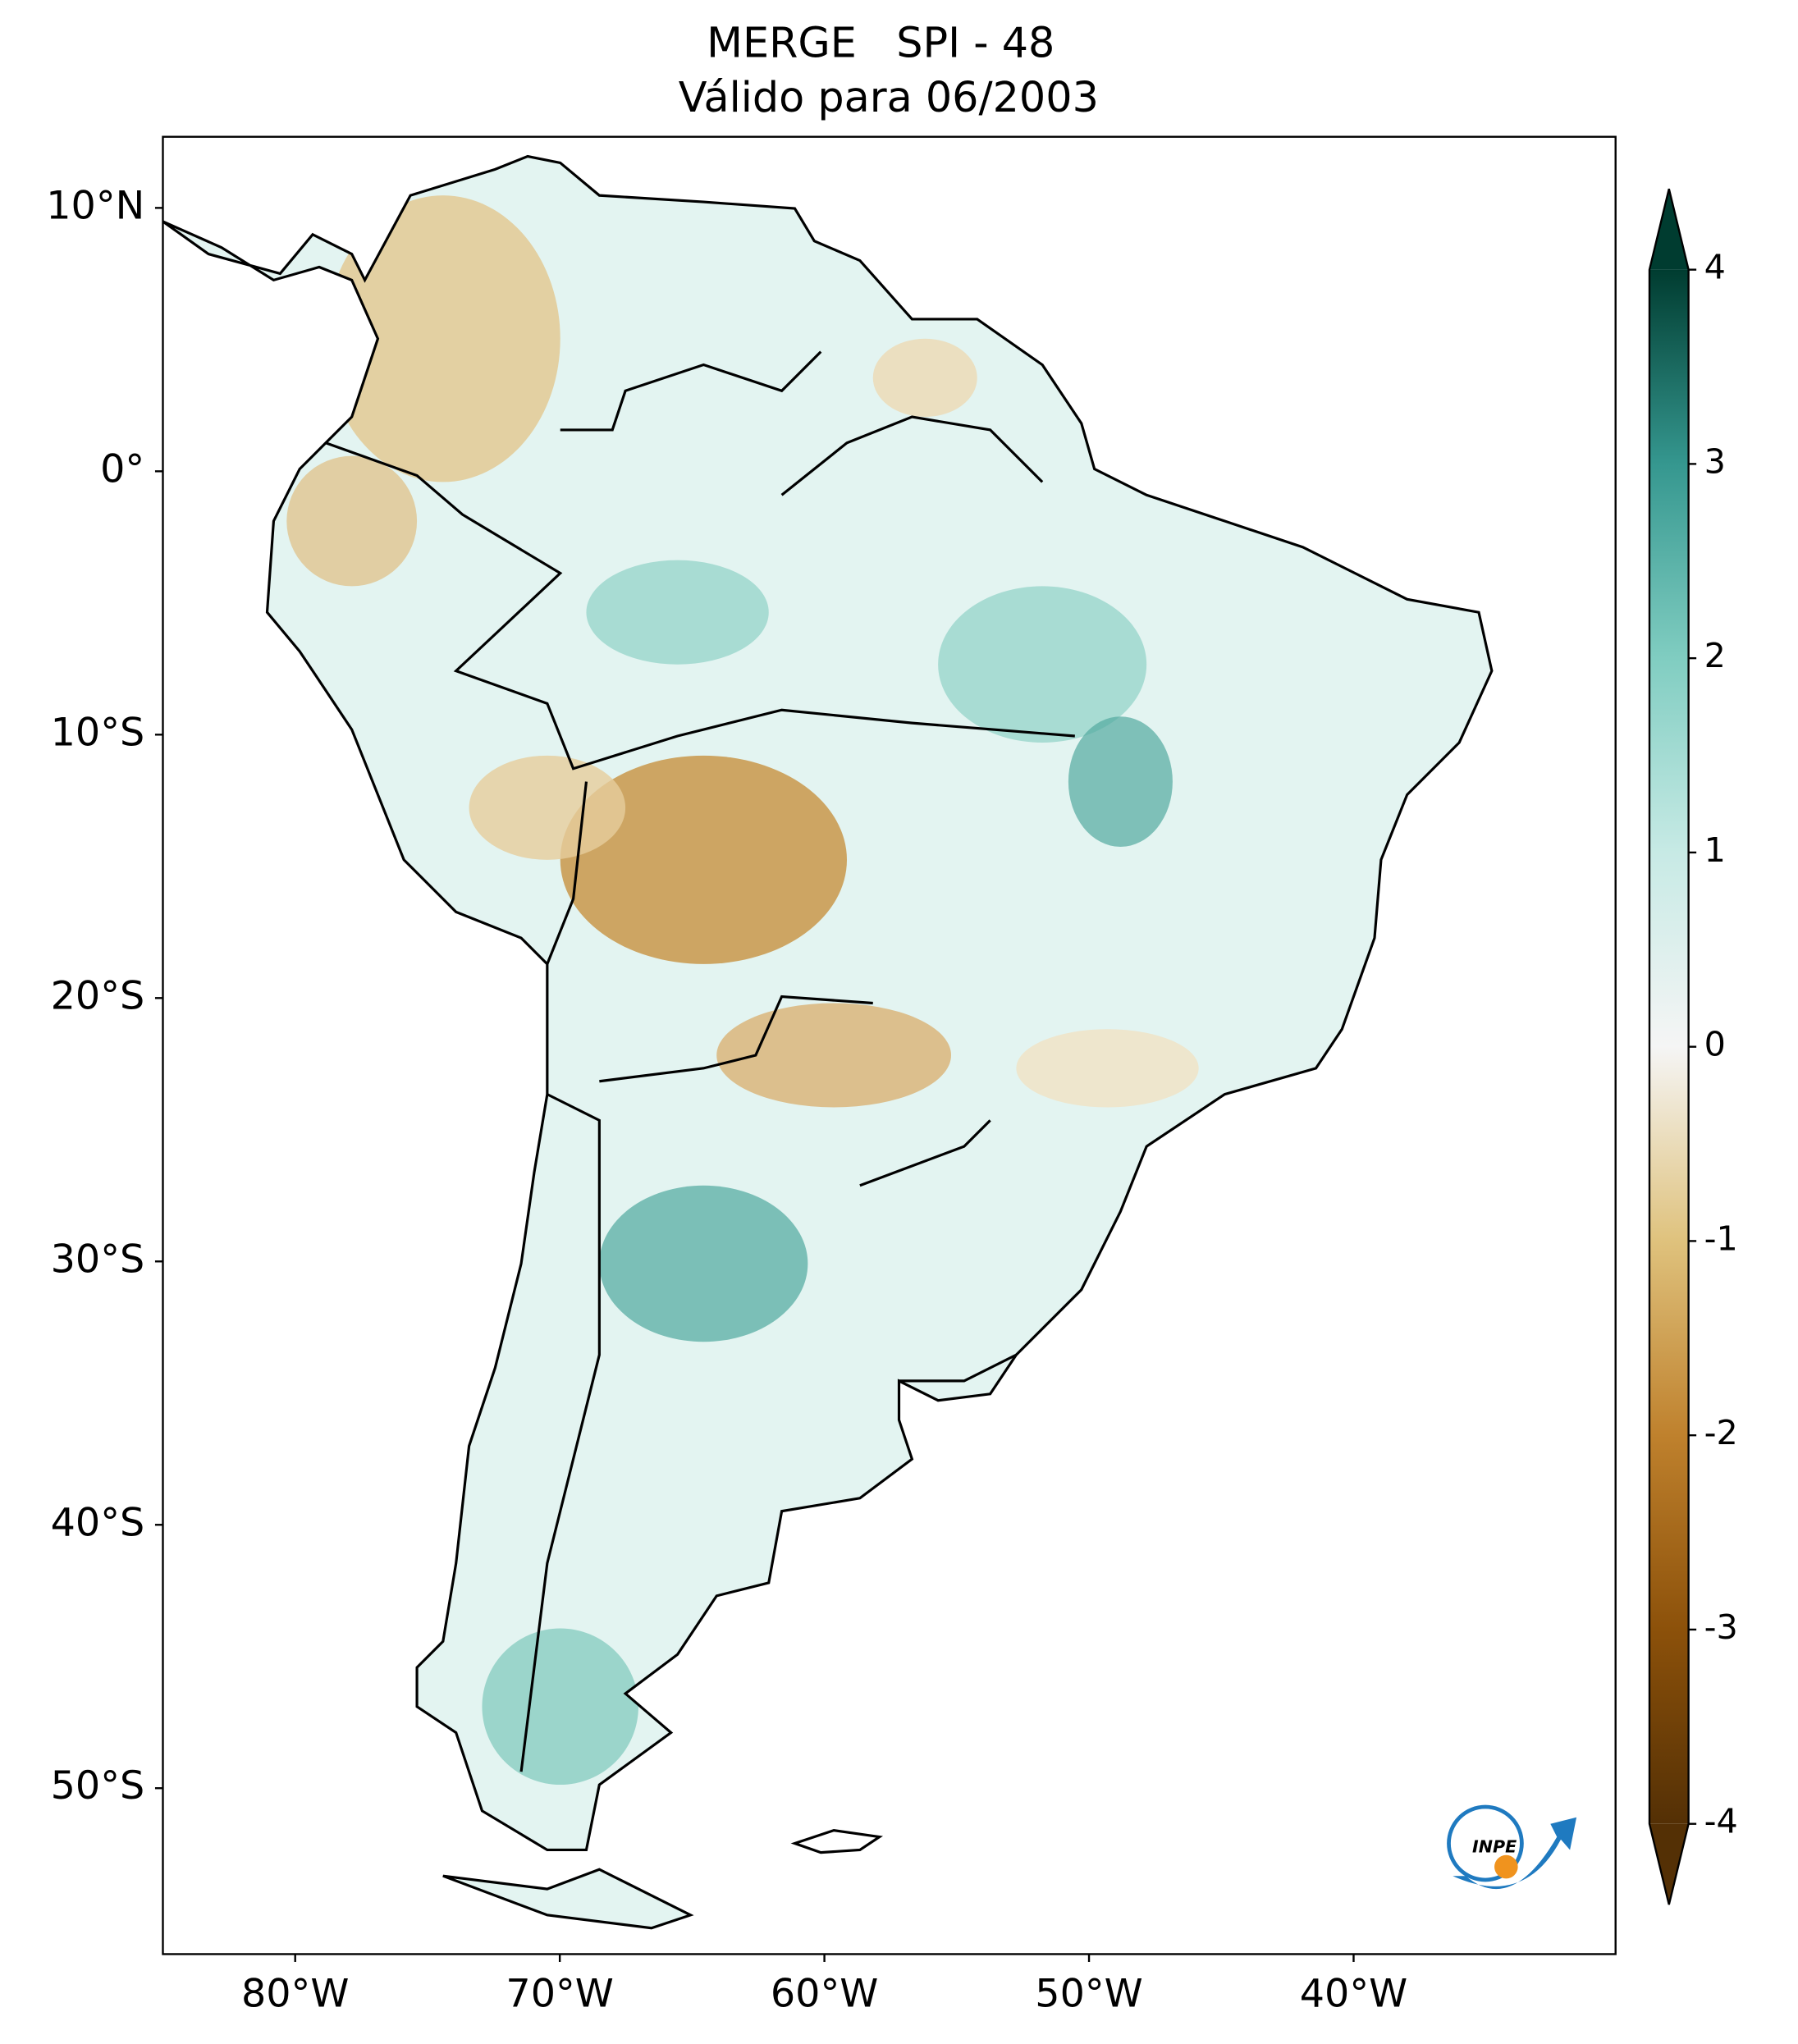 The image size is (1798, 2044). I want to click on colorbar-tick-label: -2, so click(1721, 1432).